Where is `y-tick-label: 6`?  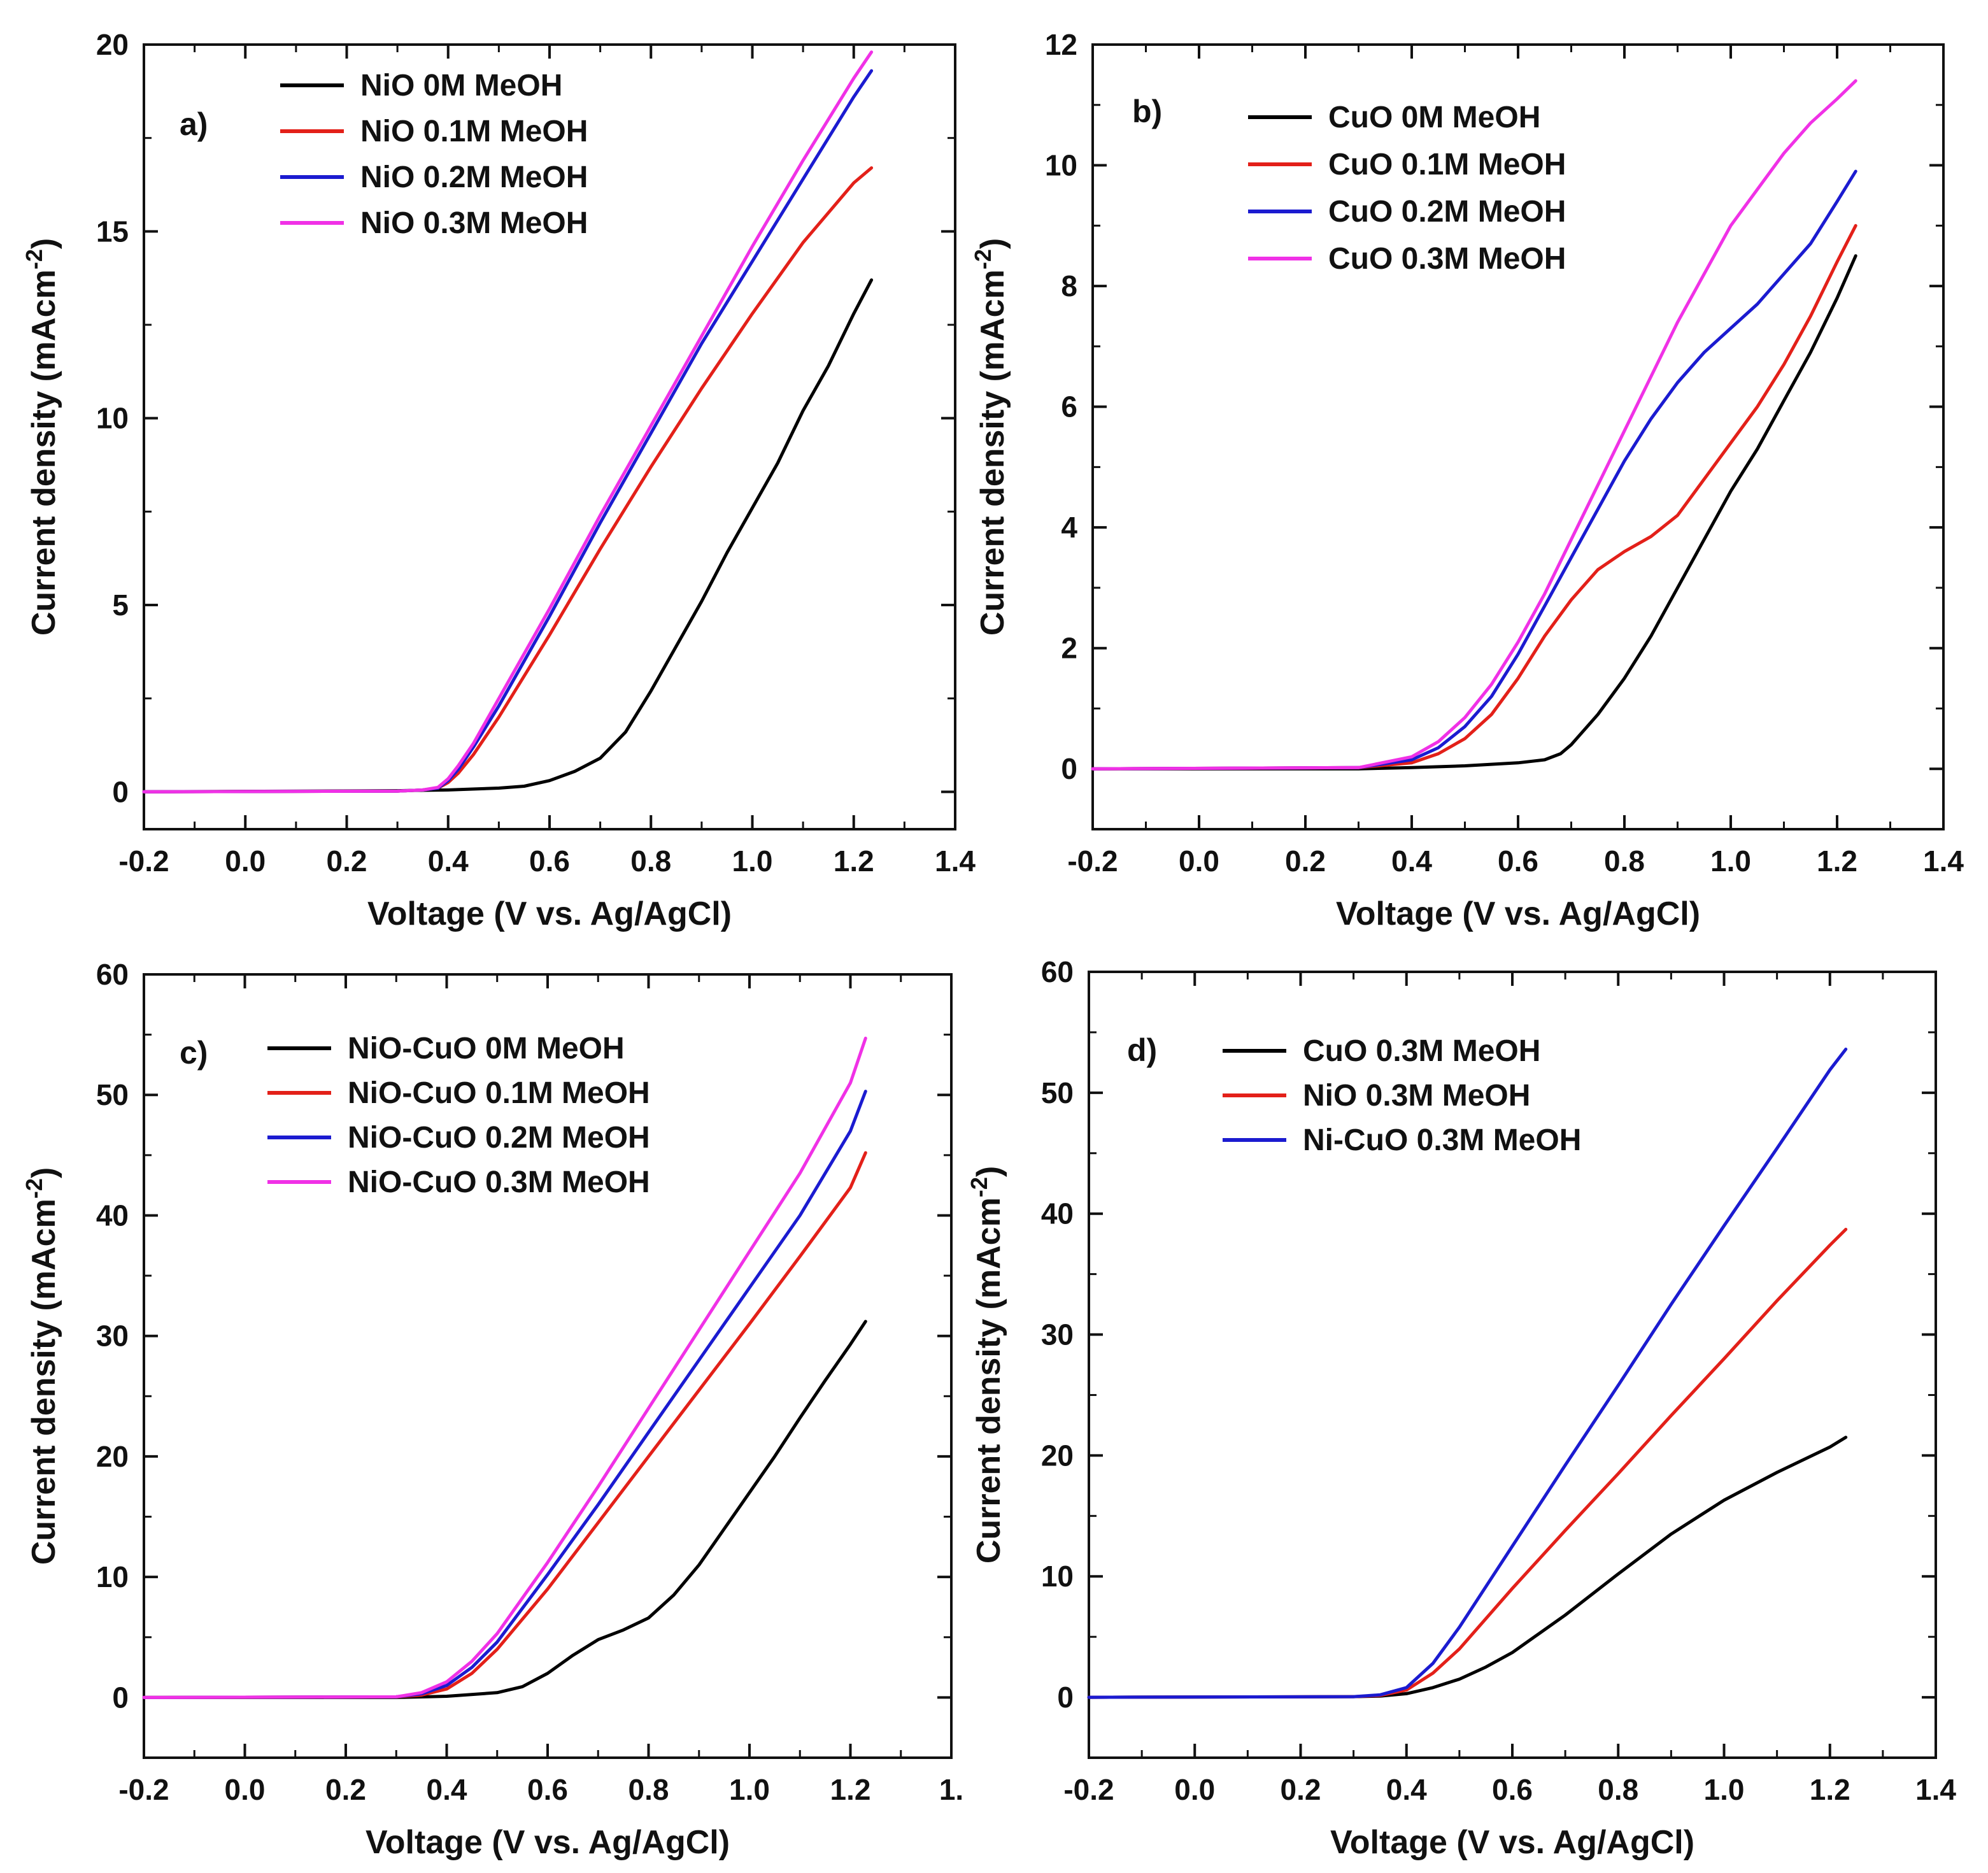 y-tick-label: 6 is located at coordinates (1069, 407).